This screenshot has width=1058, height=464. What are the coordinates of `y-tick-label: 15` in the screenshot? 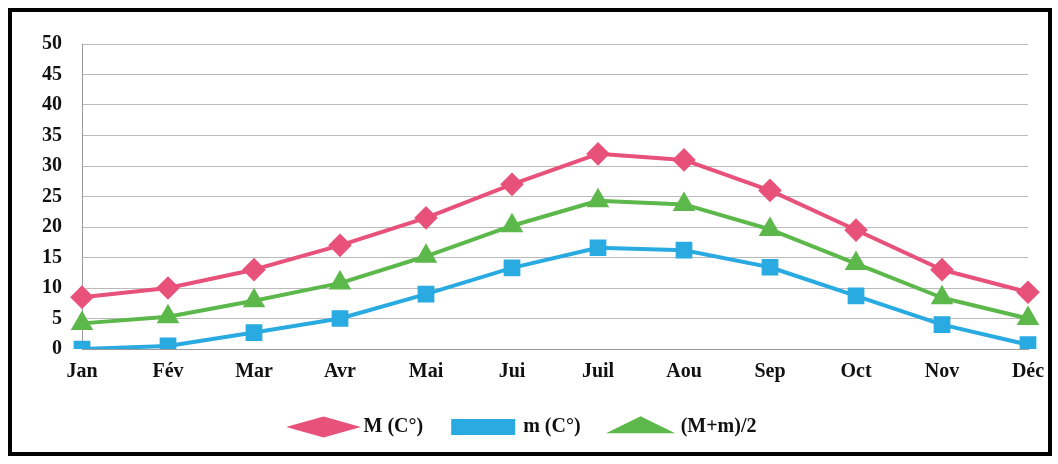 It's located at (52, 255).